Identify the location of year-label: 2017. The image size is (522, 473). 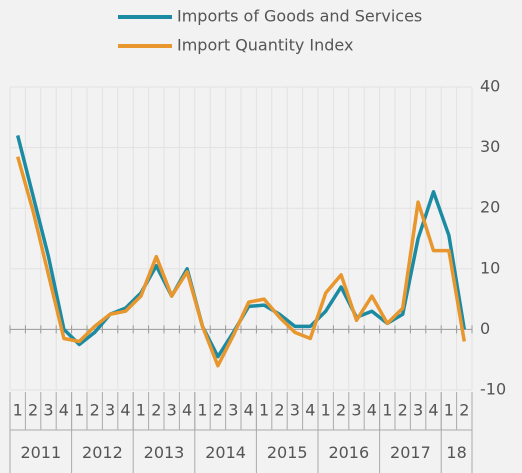
(410, 452).